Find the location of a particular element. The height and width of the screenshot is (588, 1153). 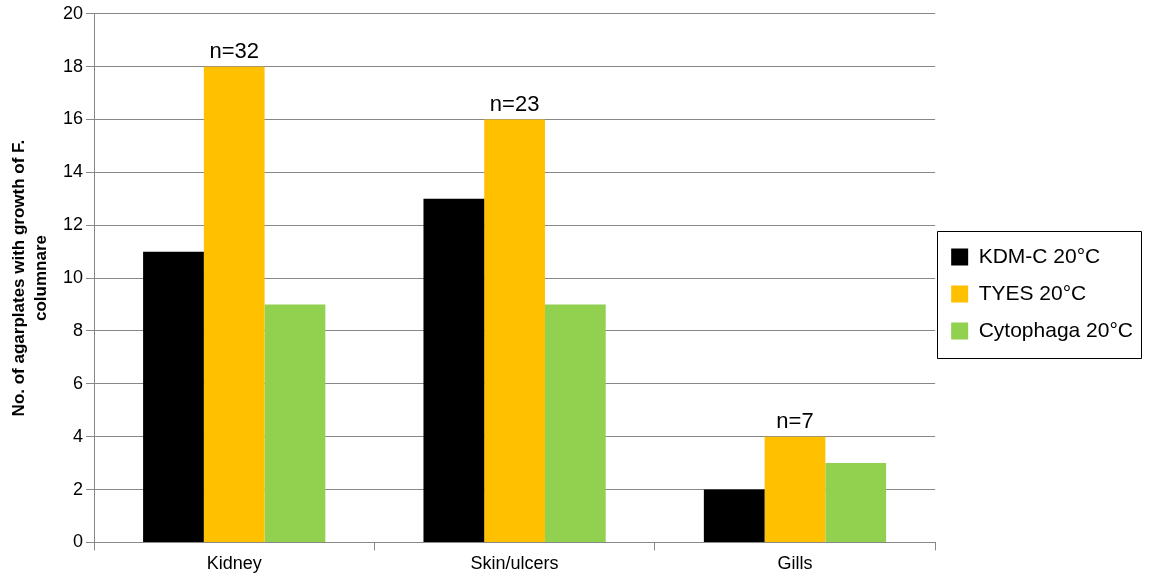

legend-label: Cytophaga 20°C is located at coordinates (1056, 329).